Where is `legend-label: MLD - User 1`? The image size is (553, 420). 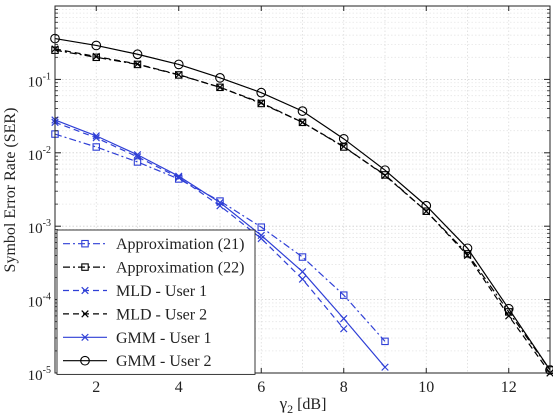 legend-label: MLD - User 1 is located at coordinates (161, 291).